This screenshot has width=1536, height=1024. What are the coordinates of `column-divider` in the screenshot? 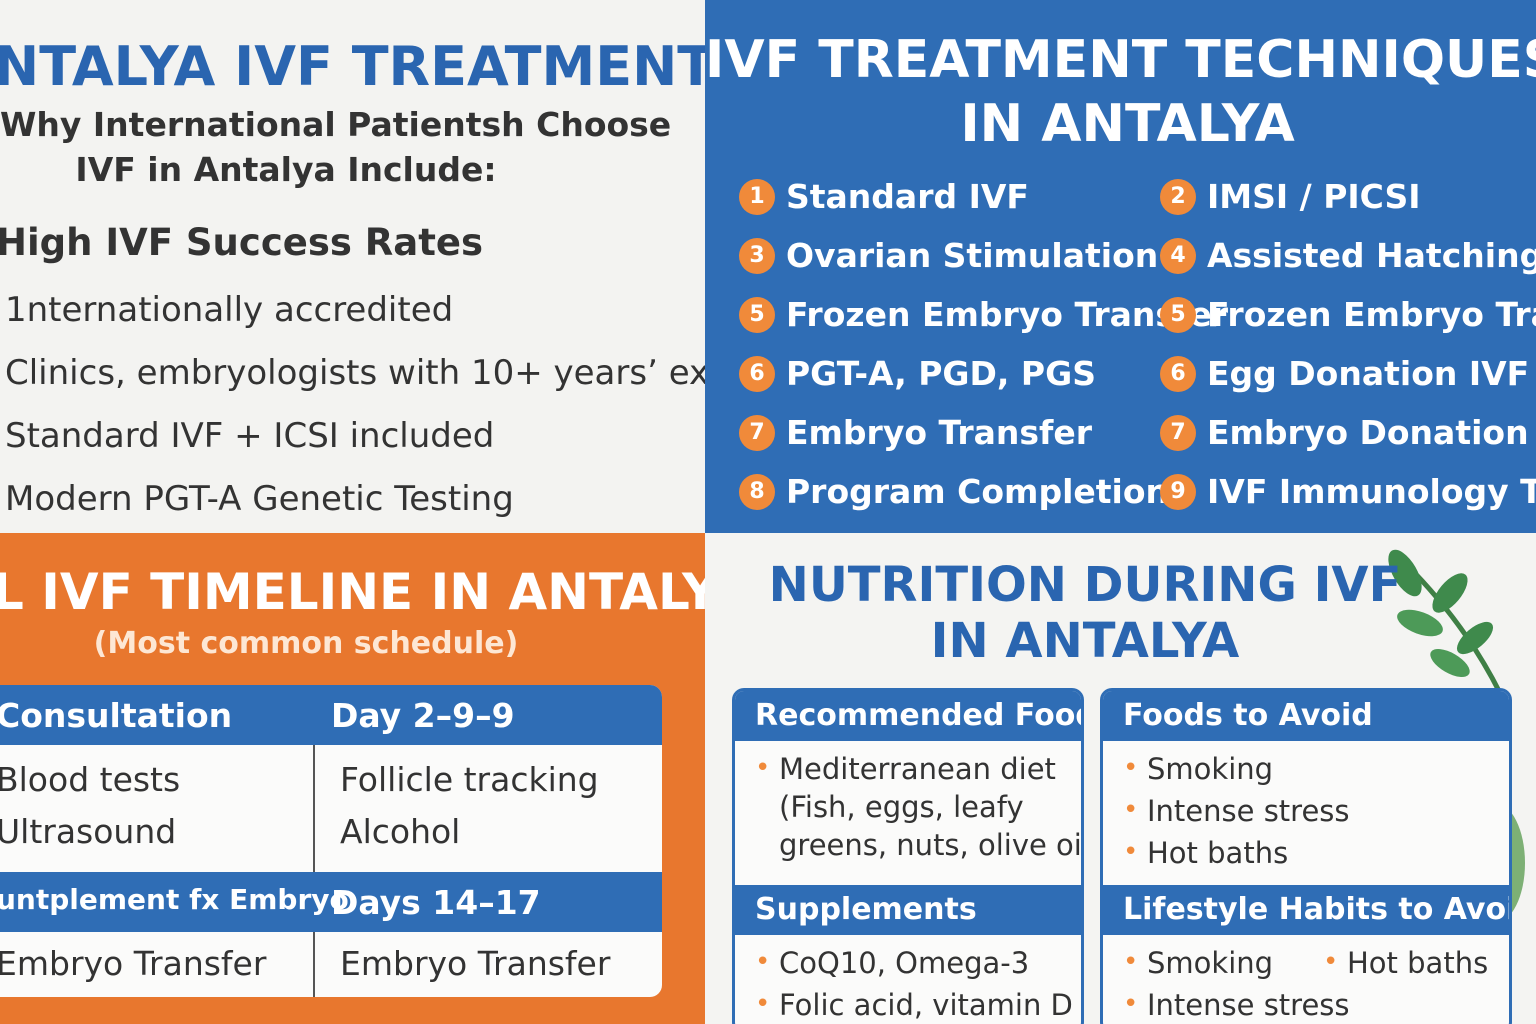 It's located at (314, 841).